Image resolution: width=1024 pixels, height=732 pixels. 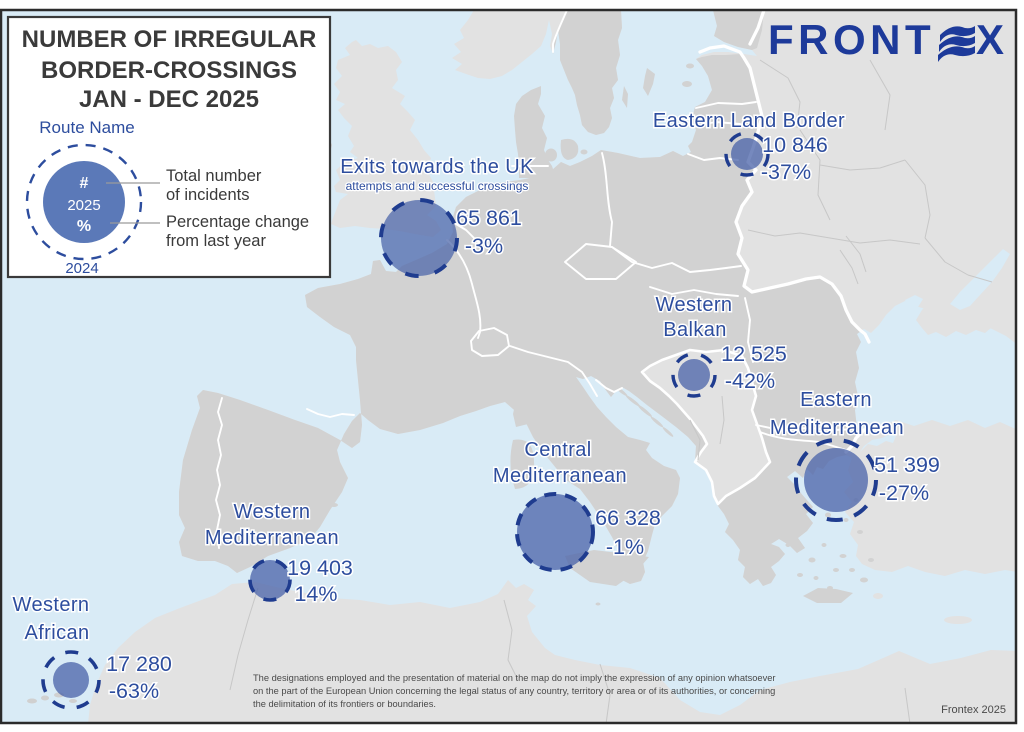 What do you see at coordinates (437, 186) in the screenshot?
I see `svg-text:attempts and successful crossi: attempts and successful crossings` at bounding box center [437, 186].